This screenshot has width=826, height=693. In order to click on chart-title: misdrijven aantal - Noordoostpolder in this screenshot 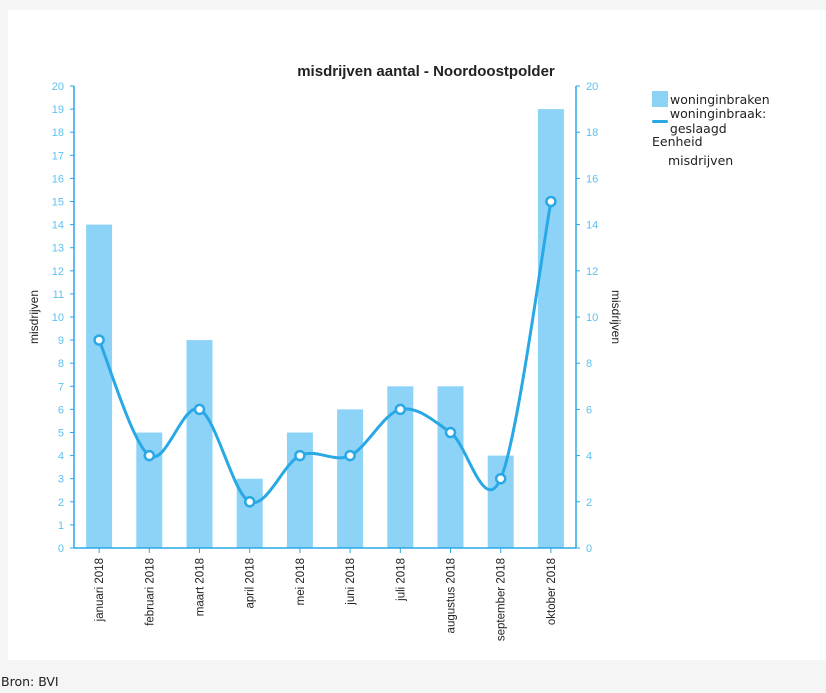, I will do `click(426, 71)`.